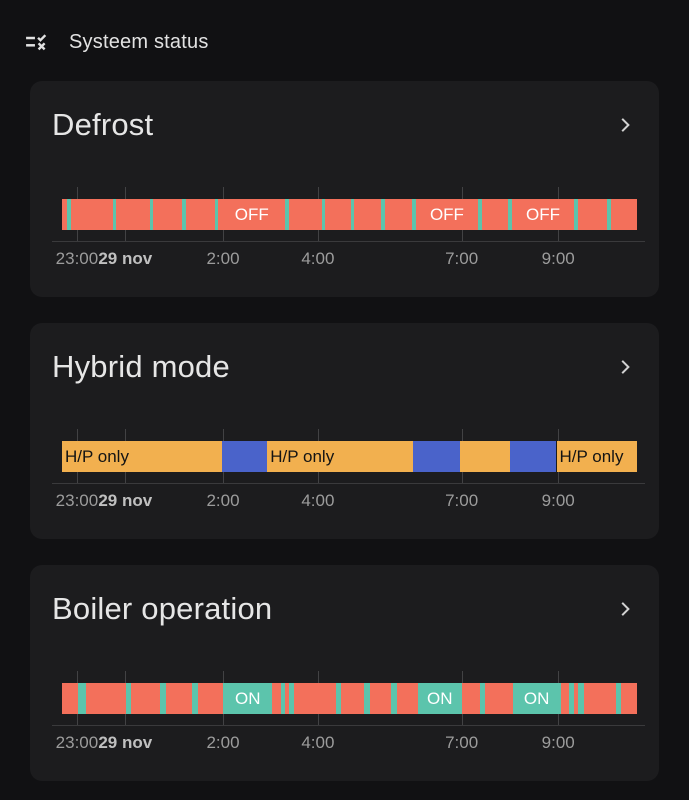 The image size is (689, 800). Describe the element at coordinates (348, 367) in the screenshot. I see `card-header-hybrid-mode: Hybrid mode` at that location.